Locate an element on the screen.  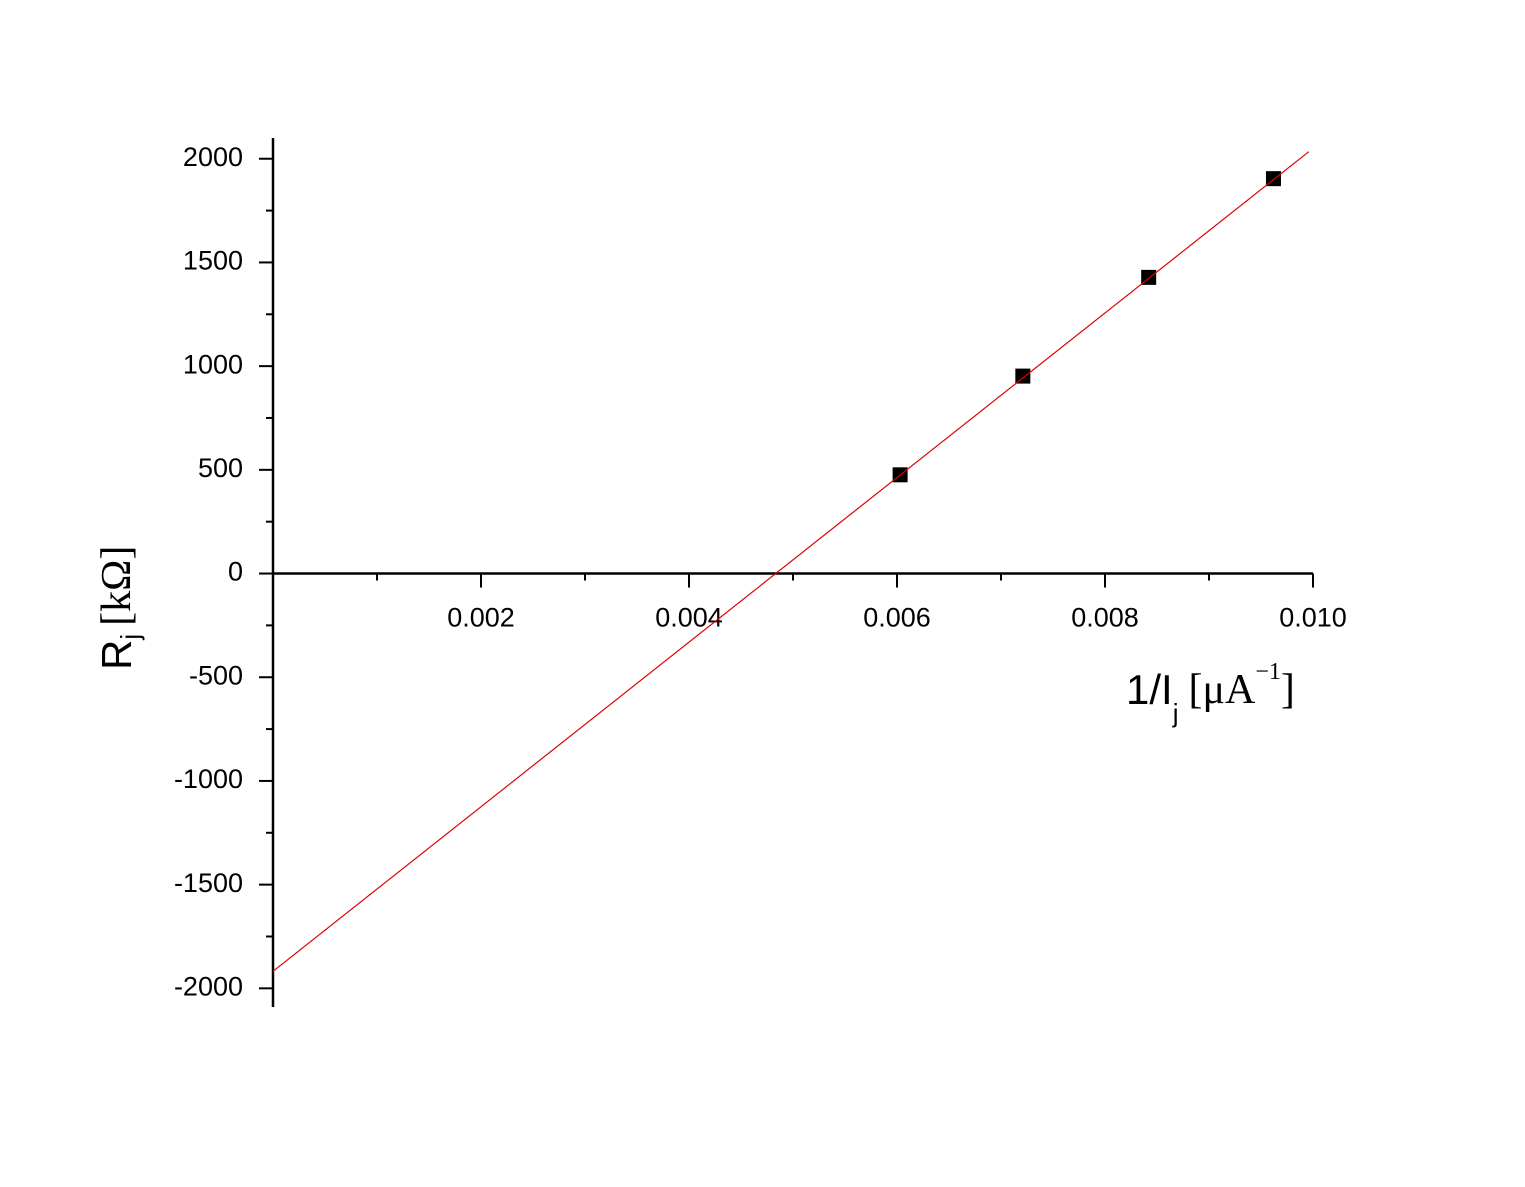
y-label-main: R is located at coordinates (116, 655).